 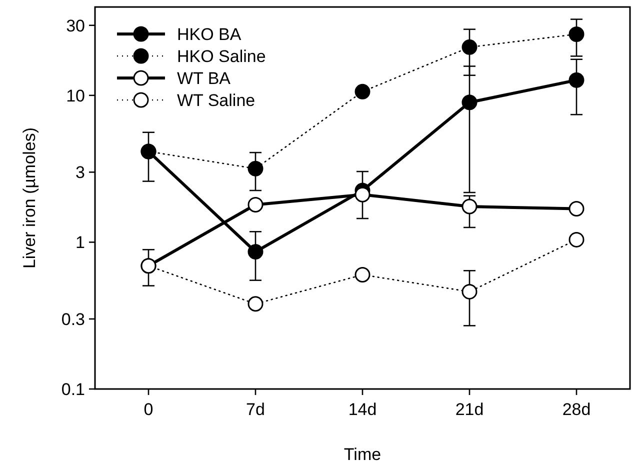 What do you see at coordinates (576, 409) in the screenshot?
I see `x-tick-label: 28d` at bounding box center [576, 409].